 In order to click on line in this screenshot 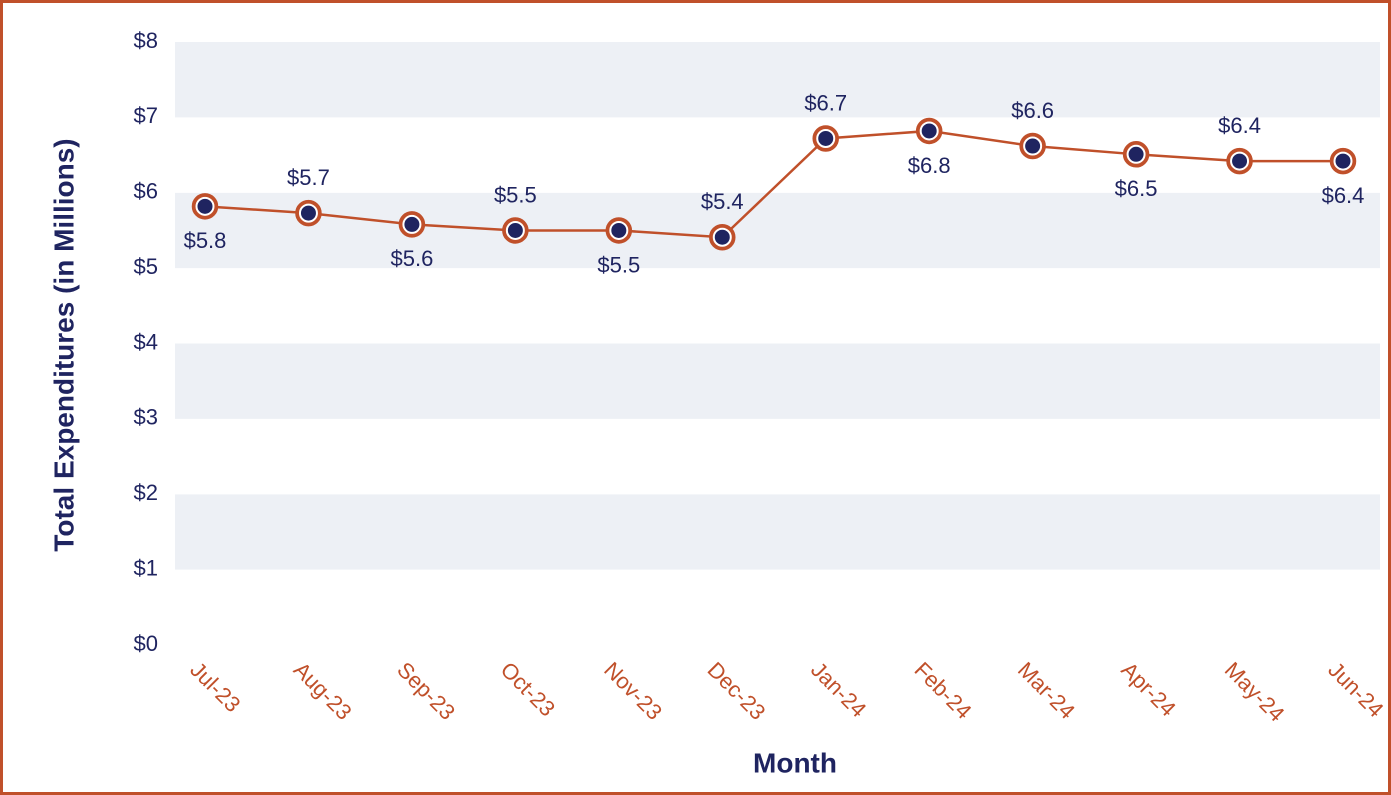, I will do `click(773, 184)`.